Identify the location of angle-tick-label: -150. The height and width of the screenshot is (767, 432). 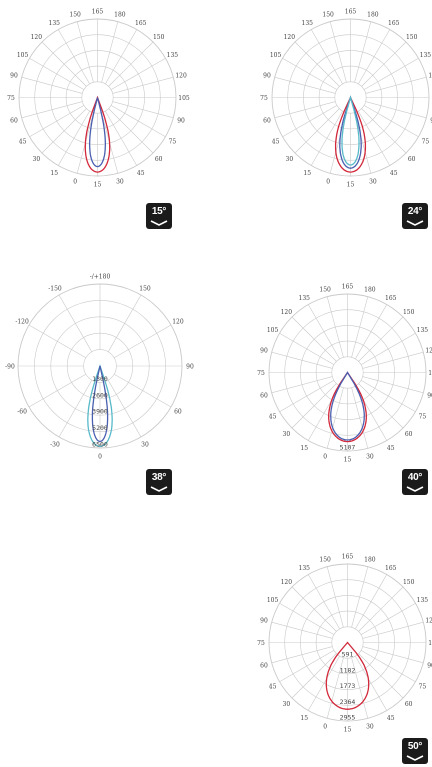
(55, 289).